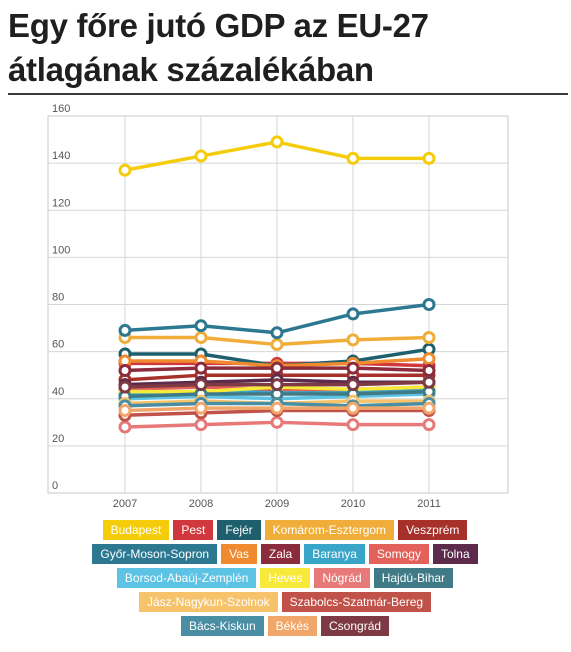  What do you see at coordinates (55, 486) in the screenshot?
I see `y-tick-label: 0` at bounding box center [55, 486].